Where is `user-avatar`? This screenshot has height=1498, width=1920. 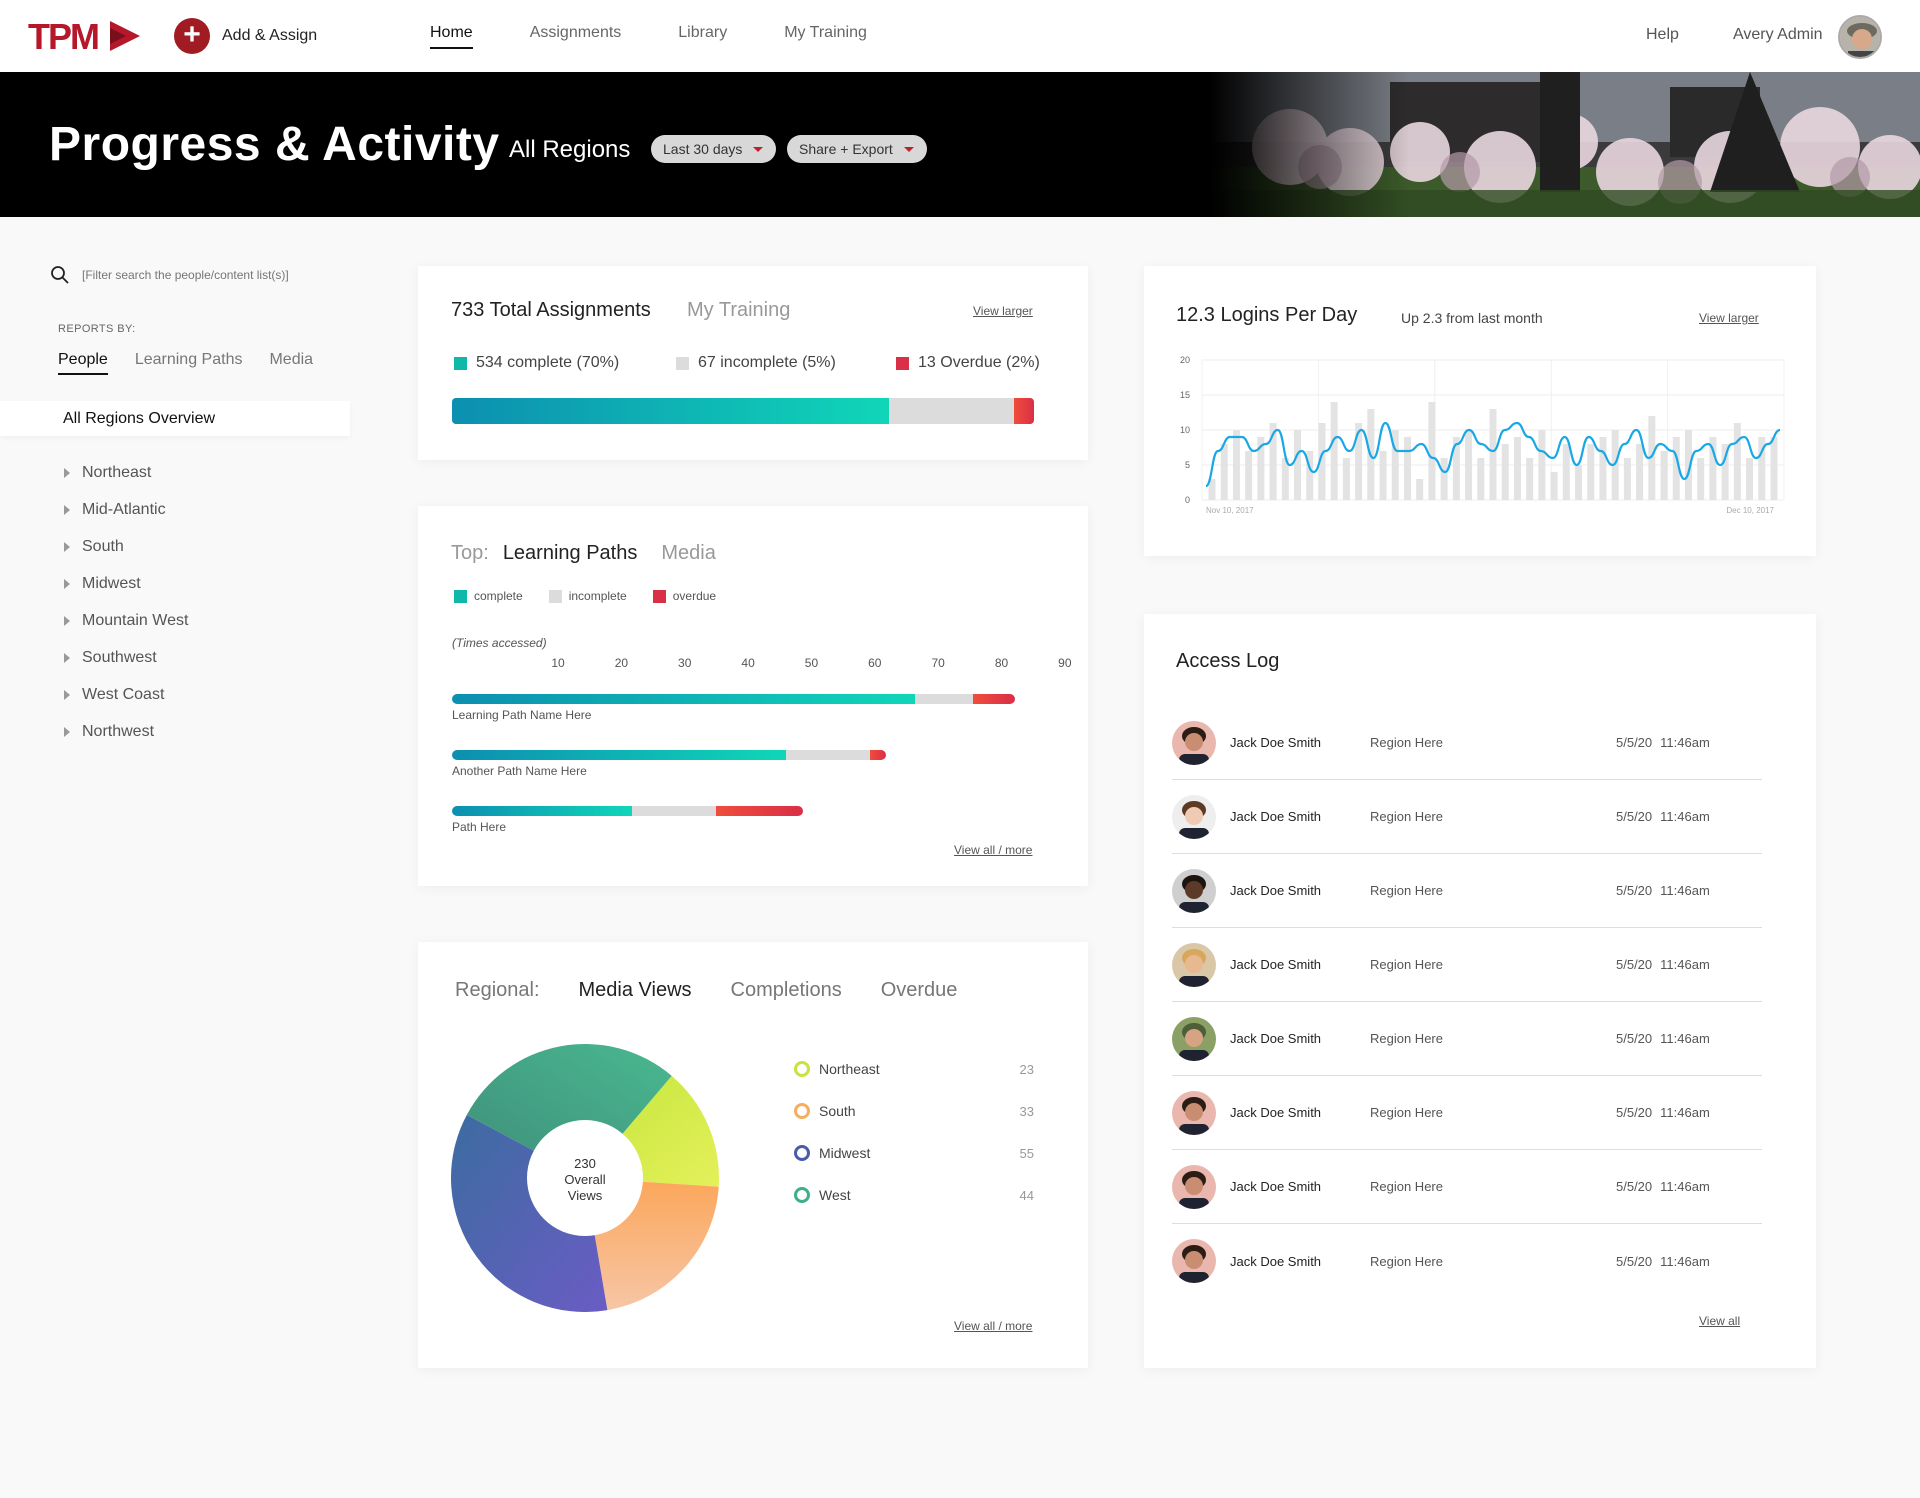
user-avatar is located at coordinates (1860, 37).